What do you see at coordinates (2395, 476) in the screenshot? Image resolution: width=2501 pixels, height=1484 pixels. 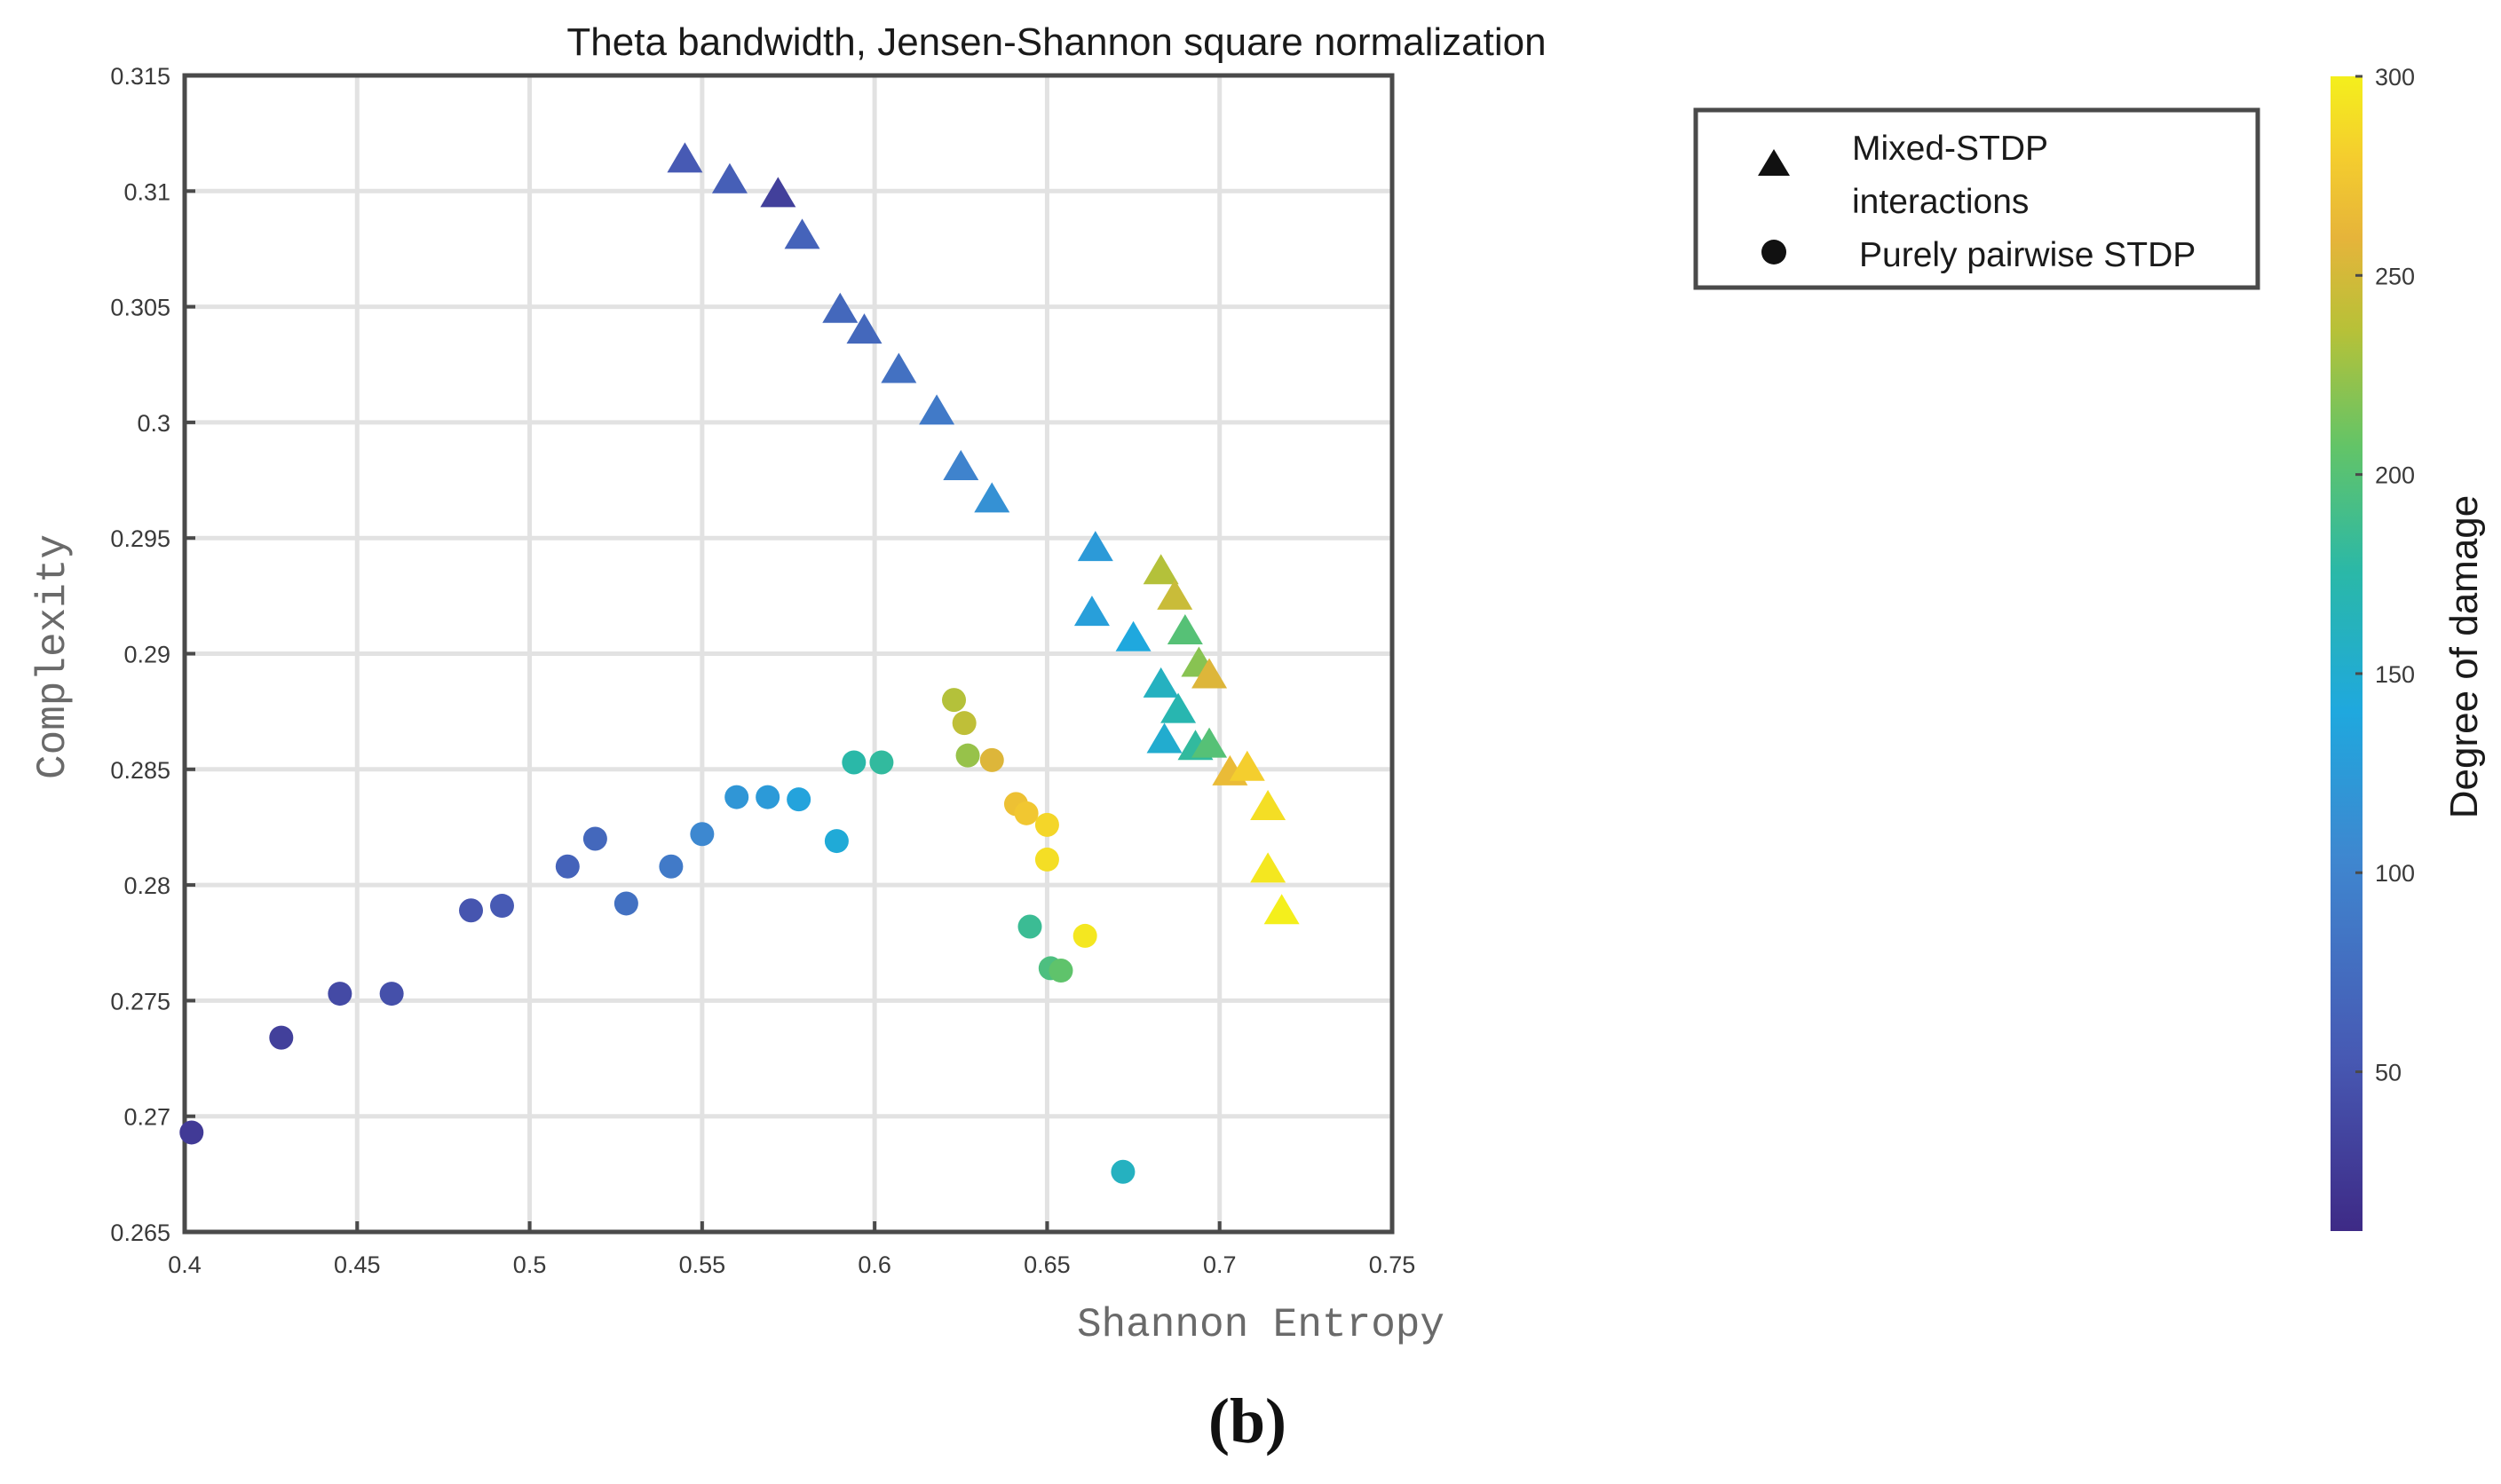 I see `colorbar-tick-label: 200` at bounding box center [2395, 476].